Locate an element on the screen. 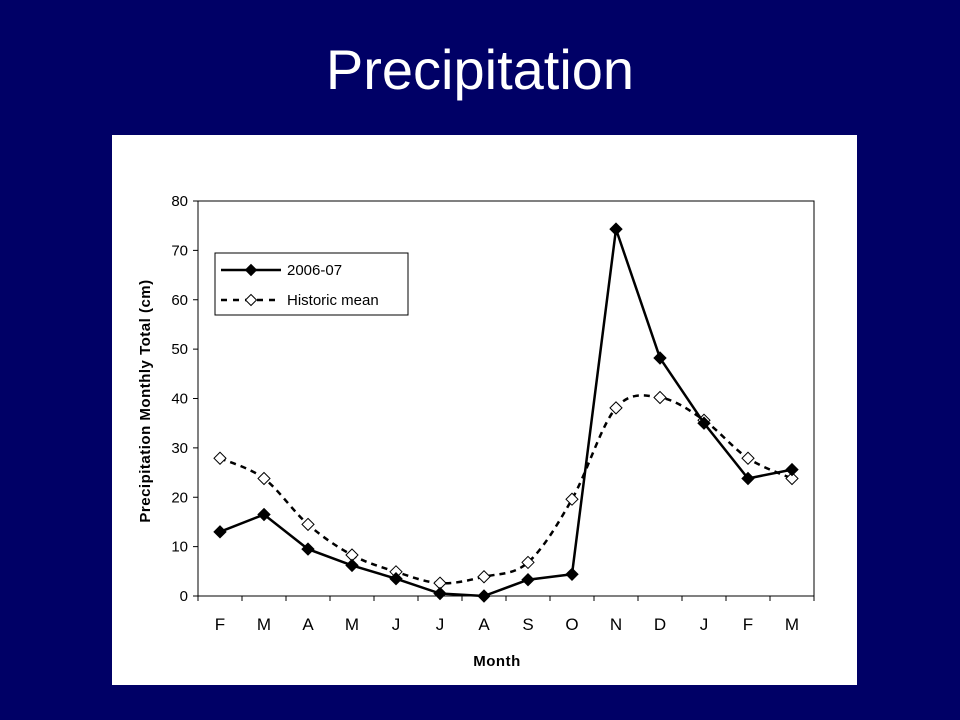  y-tick-label: 10 is located at coordinates (179, 547).